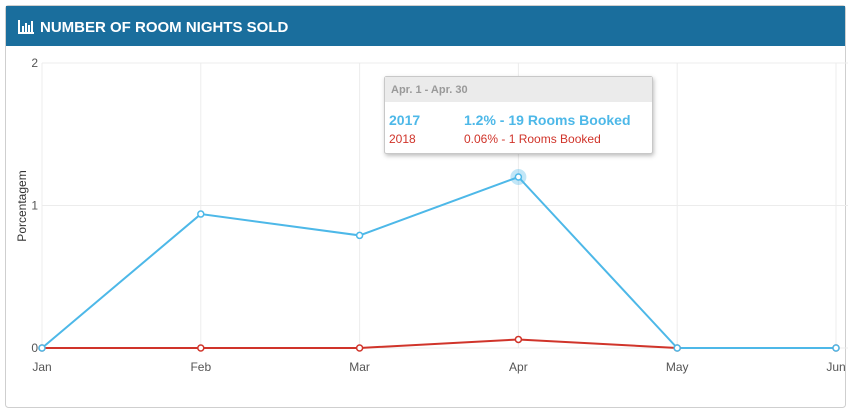  What do you see at coordinates (200, 367) in the screenshot?
I see `x-tick-label: Feb` at bounding box center [200, 367].